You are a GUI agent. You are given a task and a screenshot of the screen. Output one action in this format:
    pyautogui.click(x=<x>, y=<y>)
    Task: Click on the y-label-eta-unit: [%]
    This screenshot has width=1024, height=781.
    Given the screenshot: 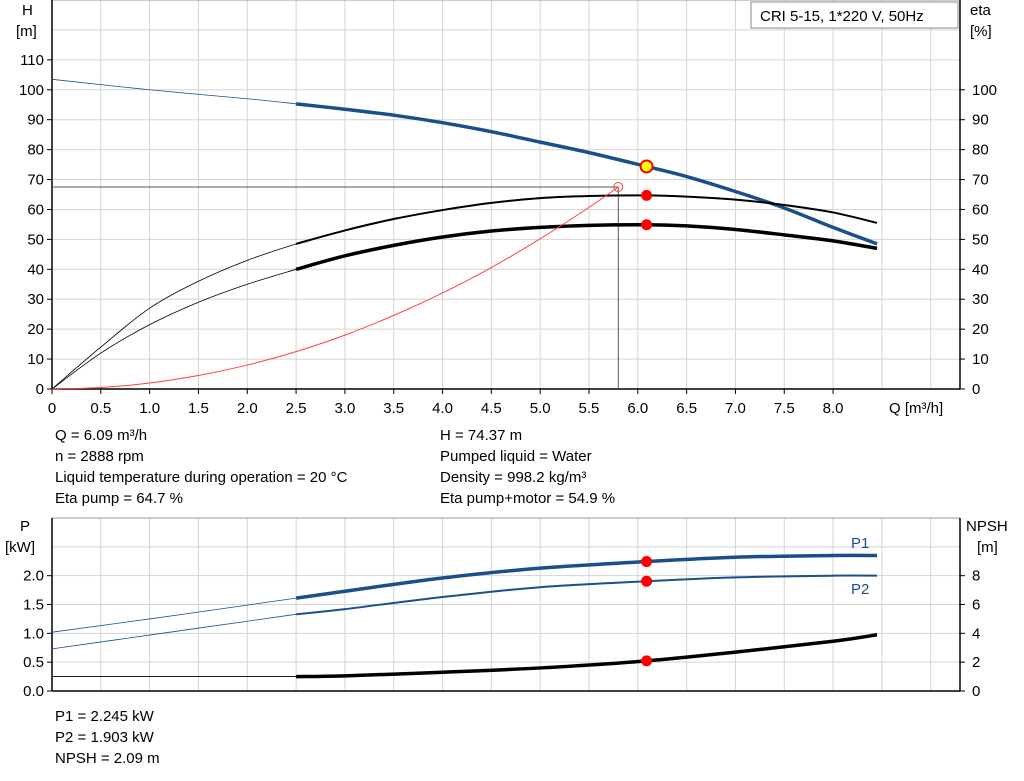 What is the action you would take?
    pyautogui.click(x=981, y=31)
    